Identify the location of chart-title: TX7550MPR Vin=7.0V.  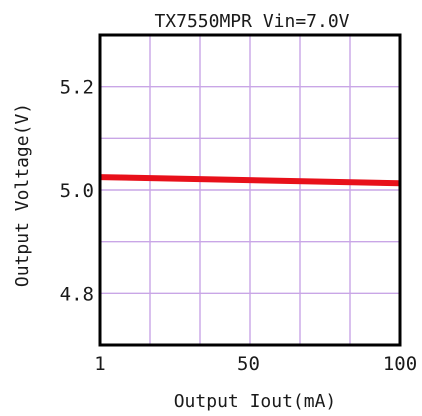
(251, 21).